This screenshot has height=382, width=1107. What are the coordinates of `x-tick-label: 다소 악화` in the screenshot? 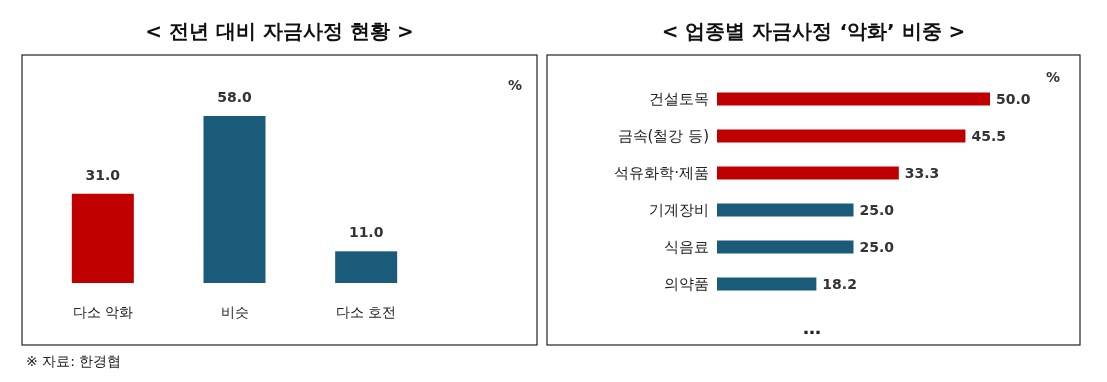 It's located at (103, 312).